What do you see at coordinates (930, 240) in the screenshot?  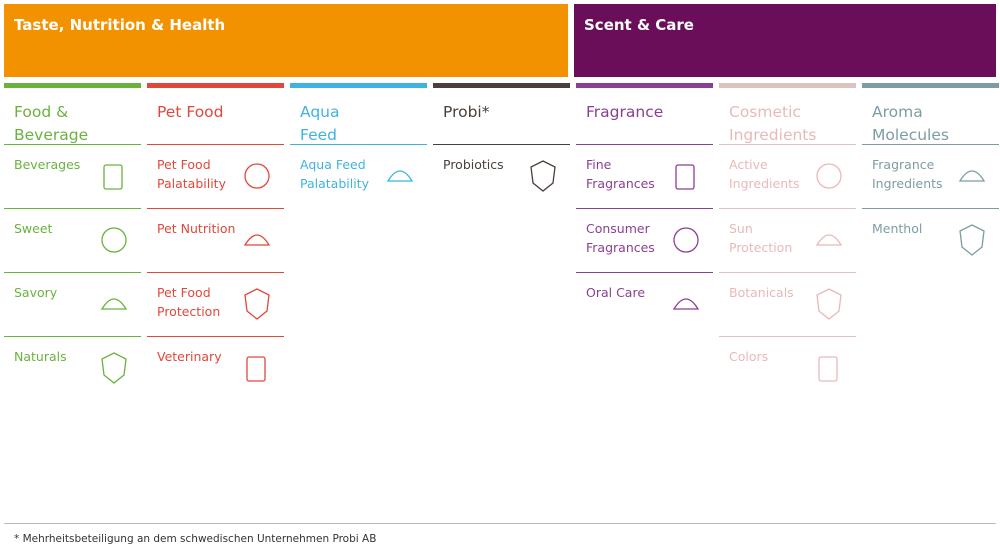 I see `item: Menthol` at bounding box center [930, 240].